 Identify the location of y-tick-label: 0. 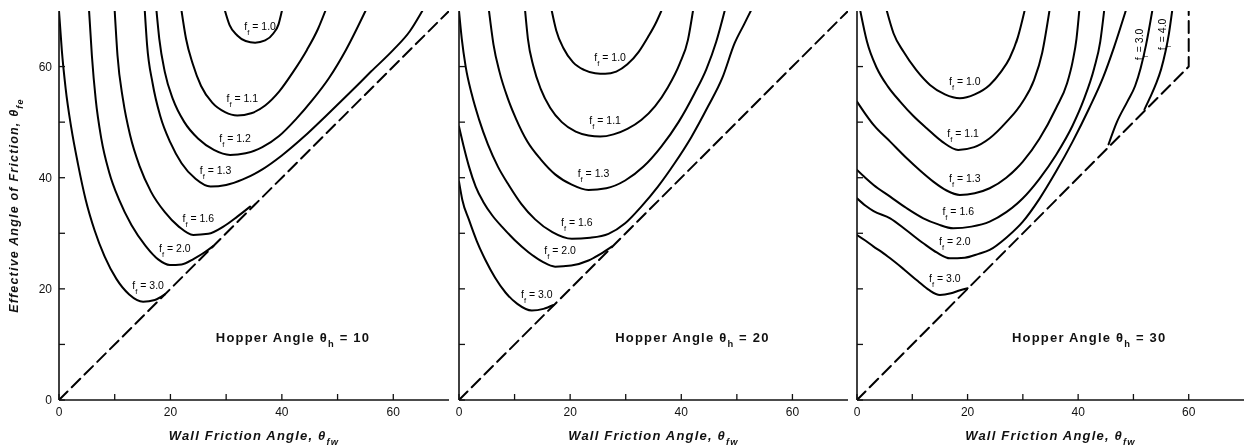
(49, 400).